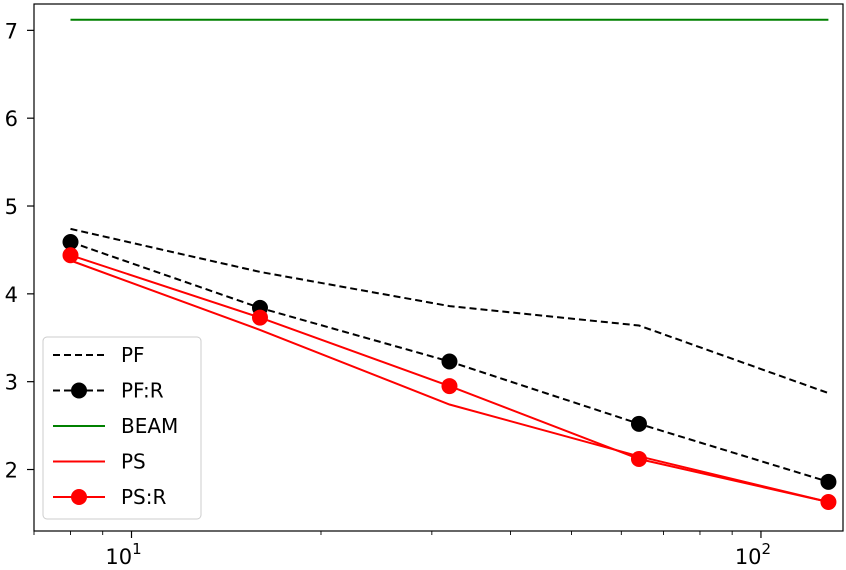  What do you see at coordinates (11, 31) in the screenshot?
I see `y-tick-label: 7` at bounding box center [11, 31].